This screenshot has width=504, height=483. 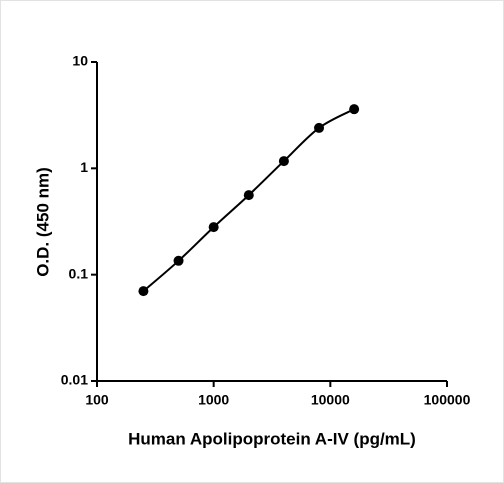 I want to click on x-tick-label: 10000, so click(x=330, y=400).